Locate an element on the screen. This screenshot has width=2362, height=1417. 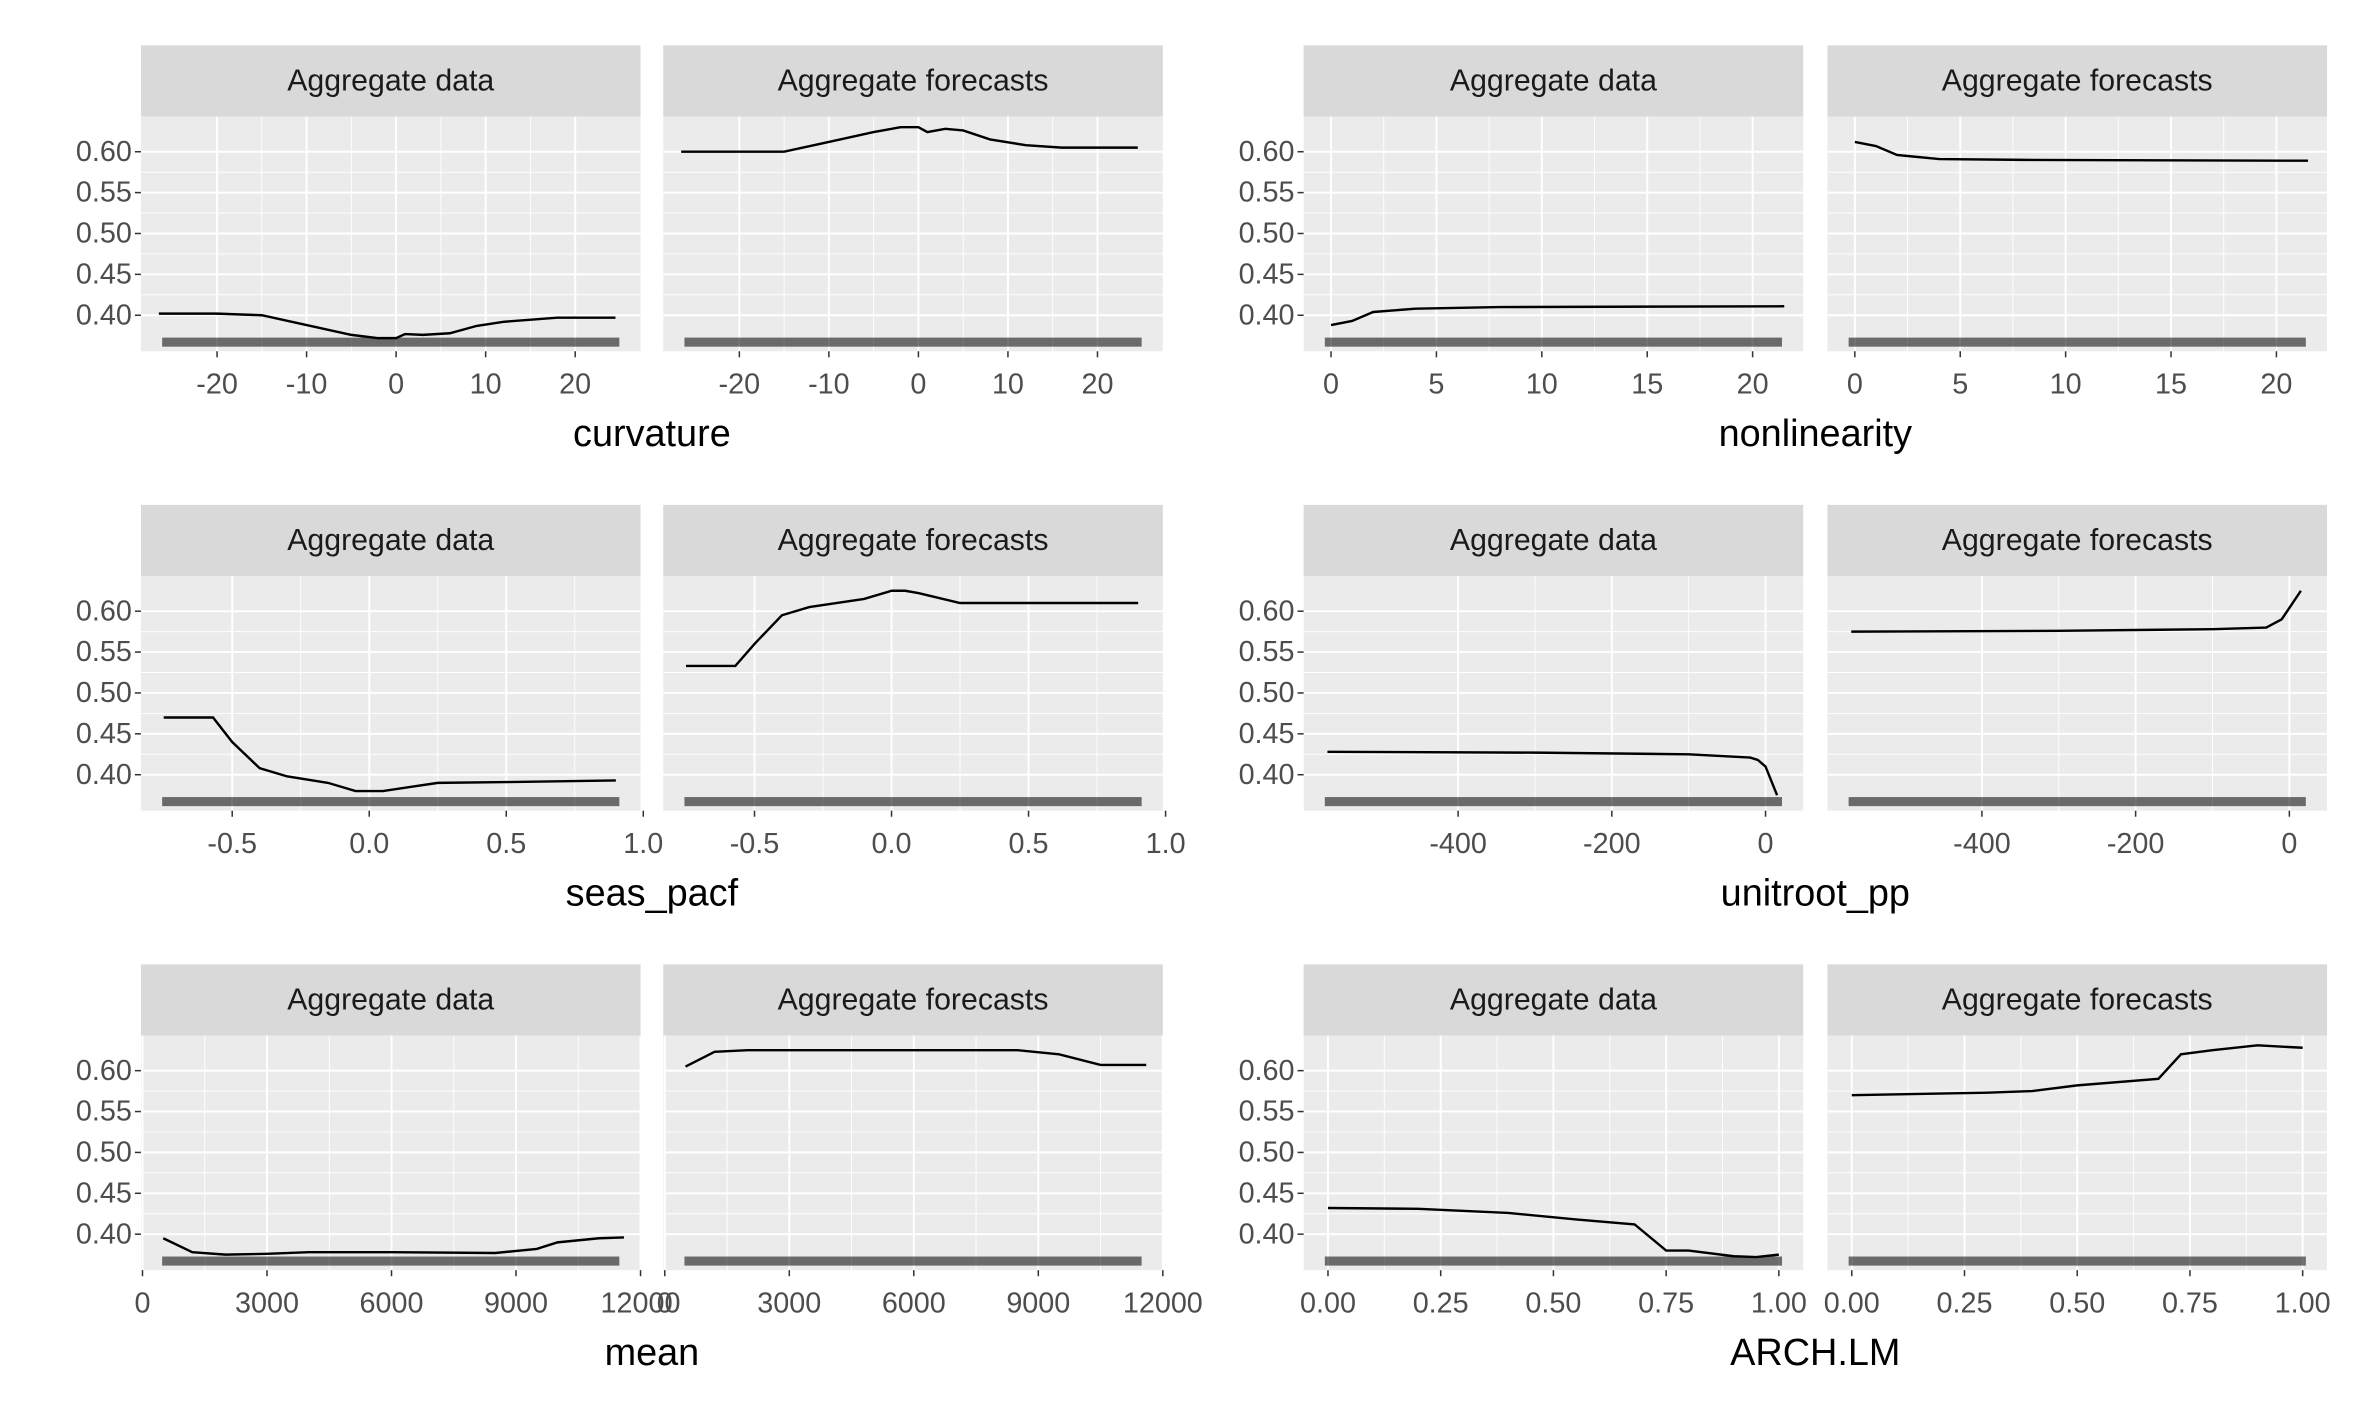
x-tick-label: 9000 is located at coordinates (516, 1304).